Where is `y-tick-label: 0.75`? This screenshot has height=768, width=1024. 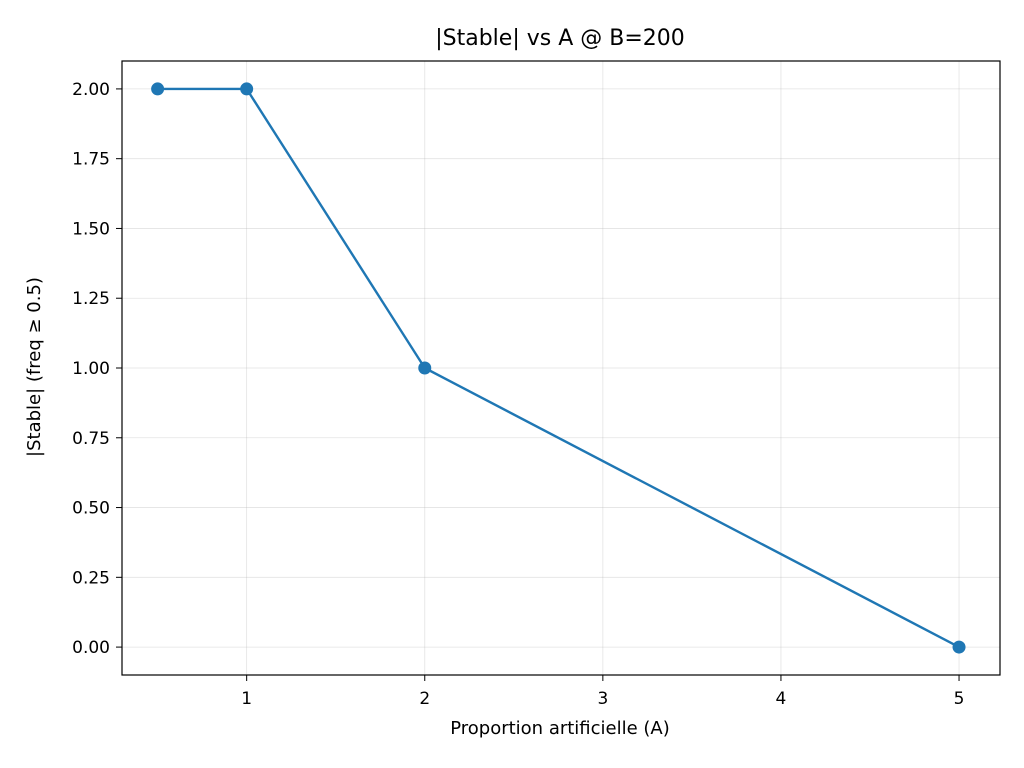 y-tick-label: 0.75 is located at coordinates (91, 439).